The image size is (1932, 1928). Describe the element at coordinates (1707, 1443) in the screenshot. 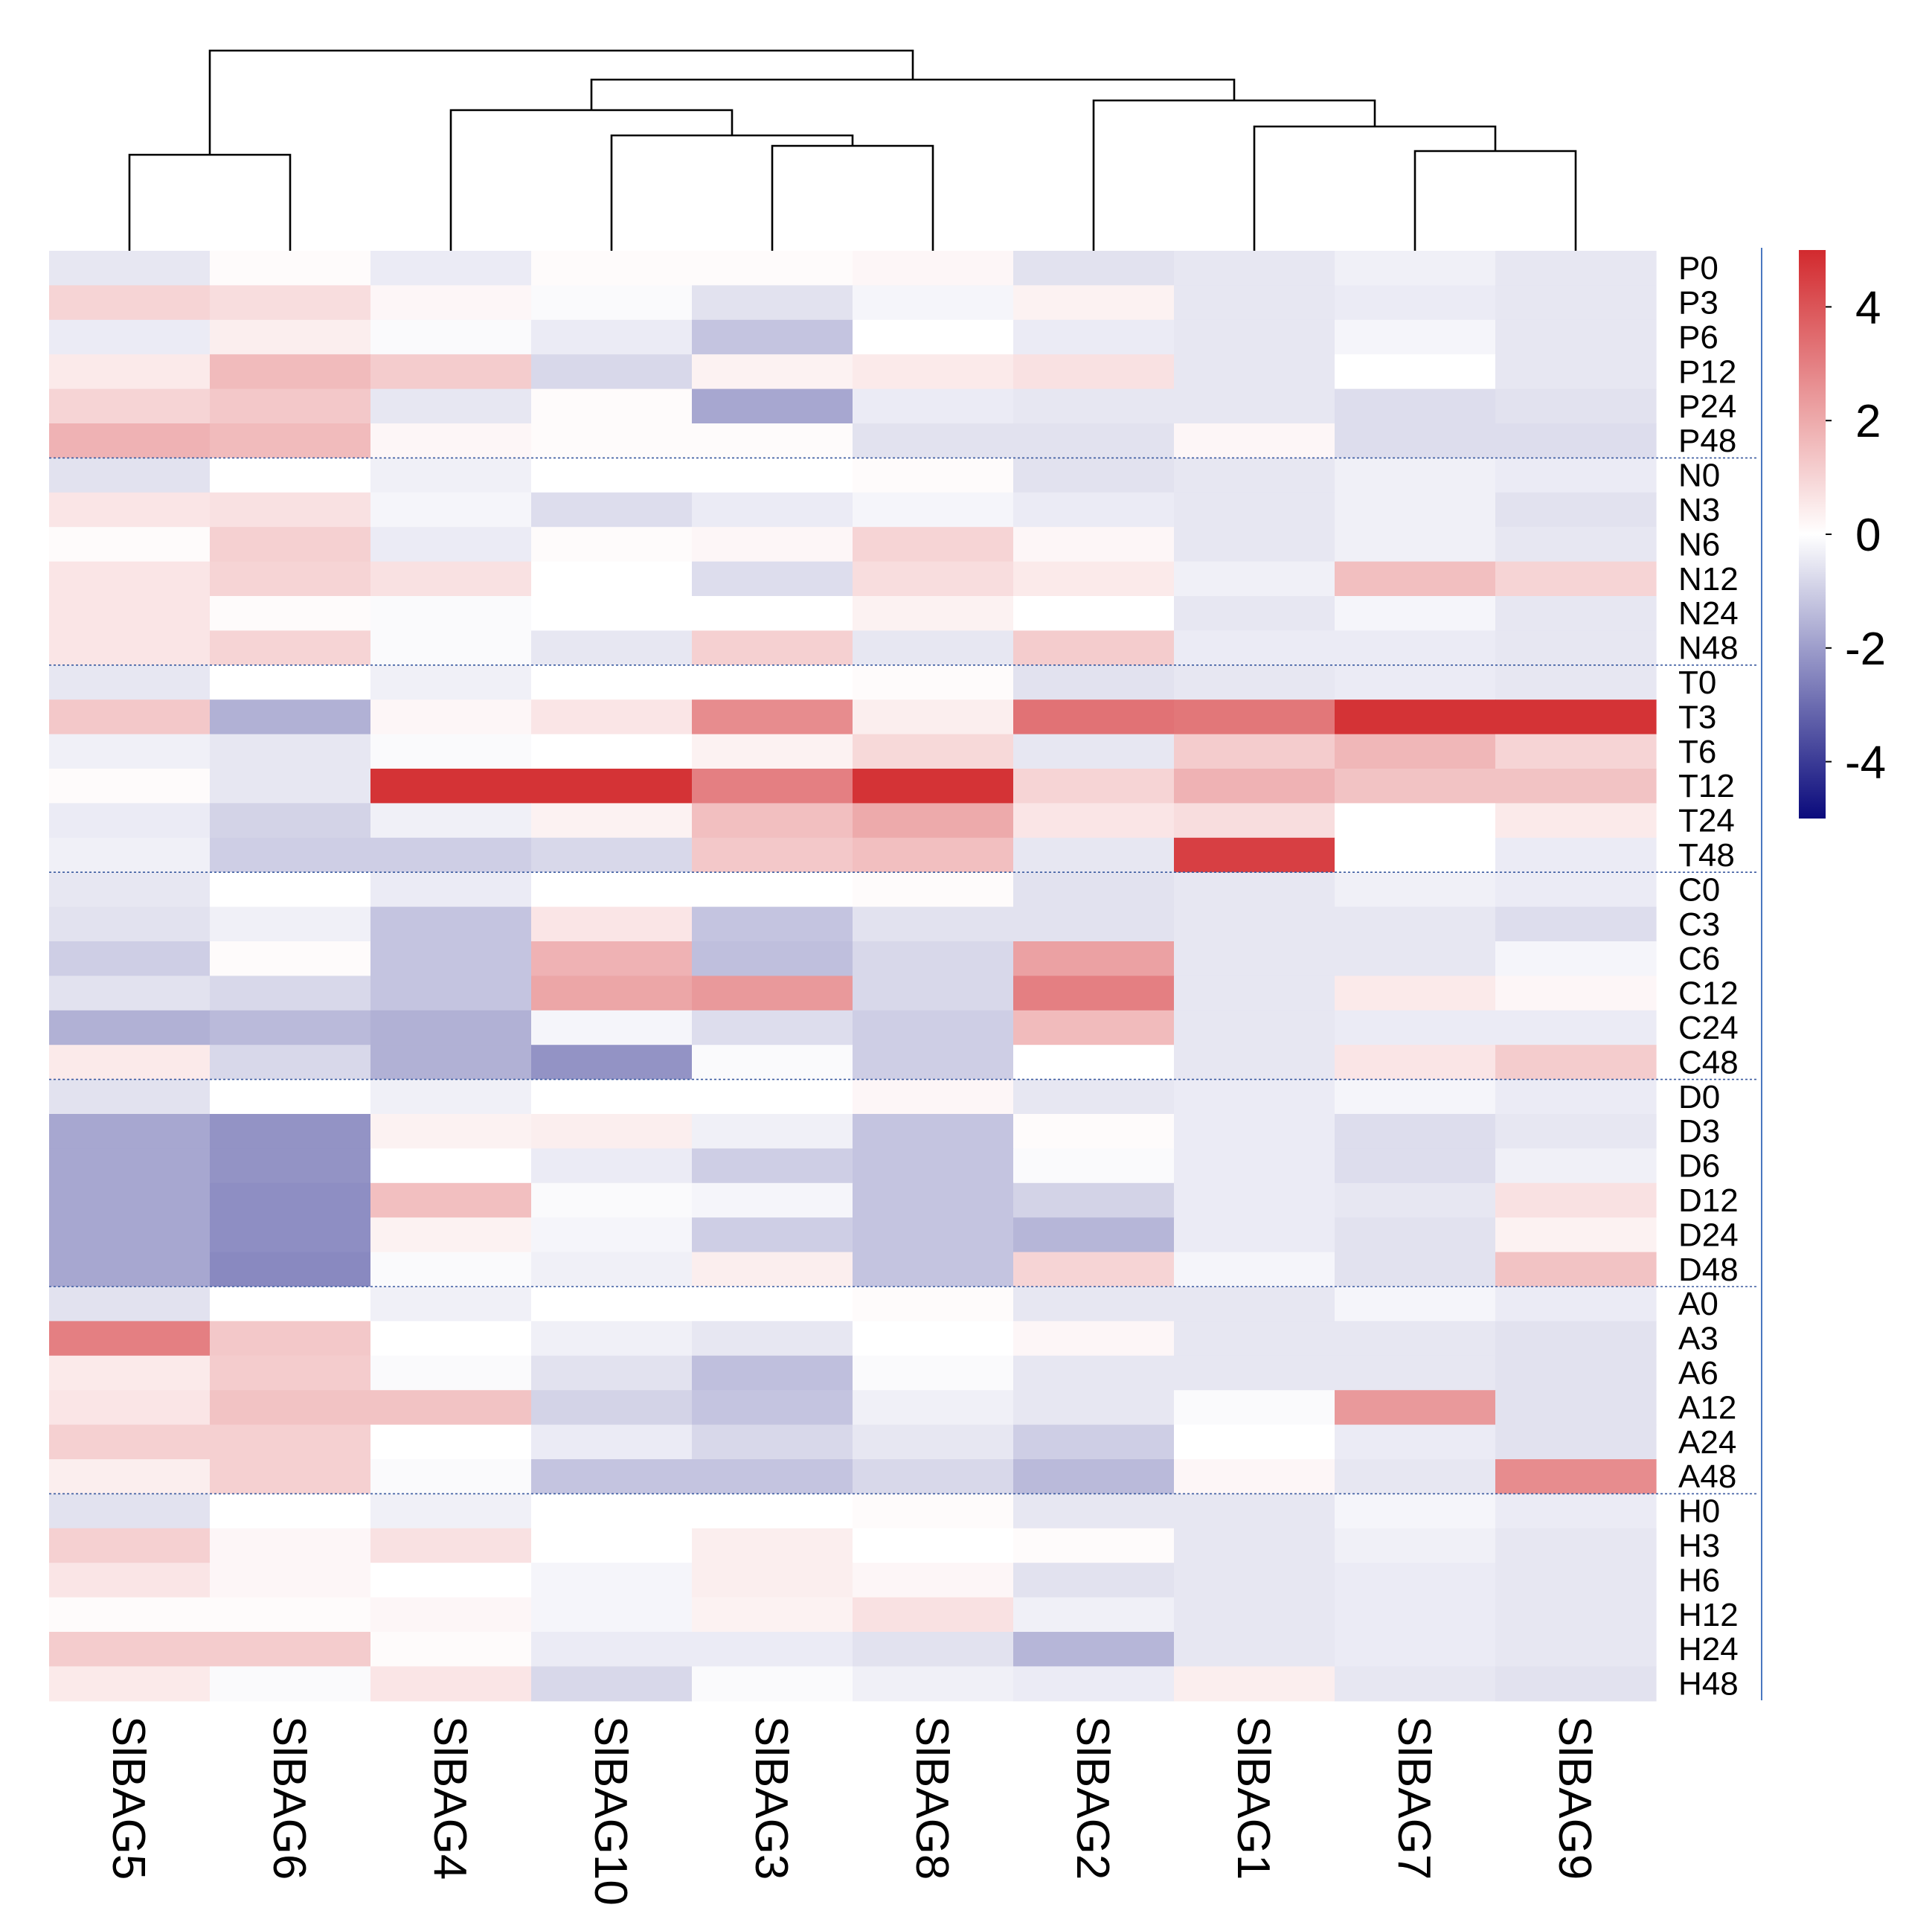

I see `row-label: A24` at that location.